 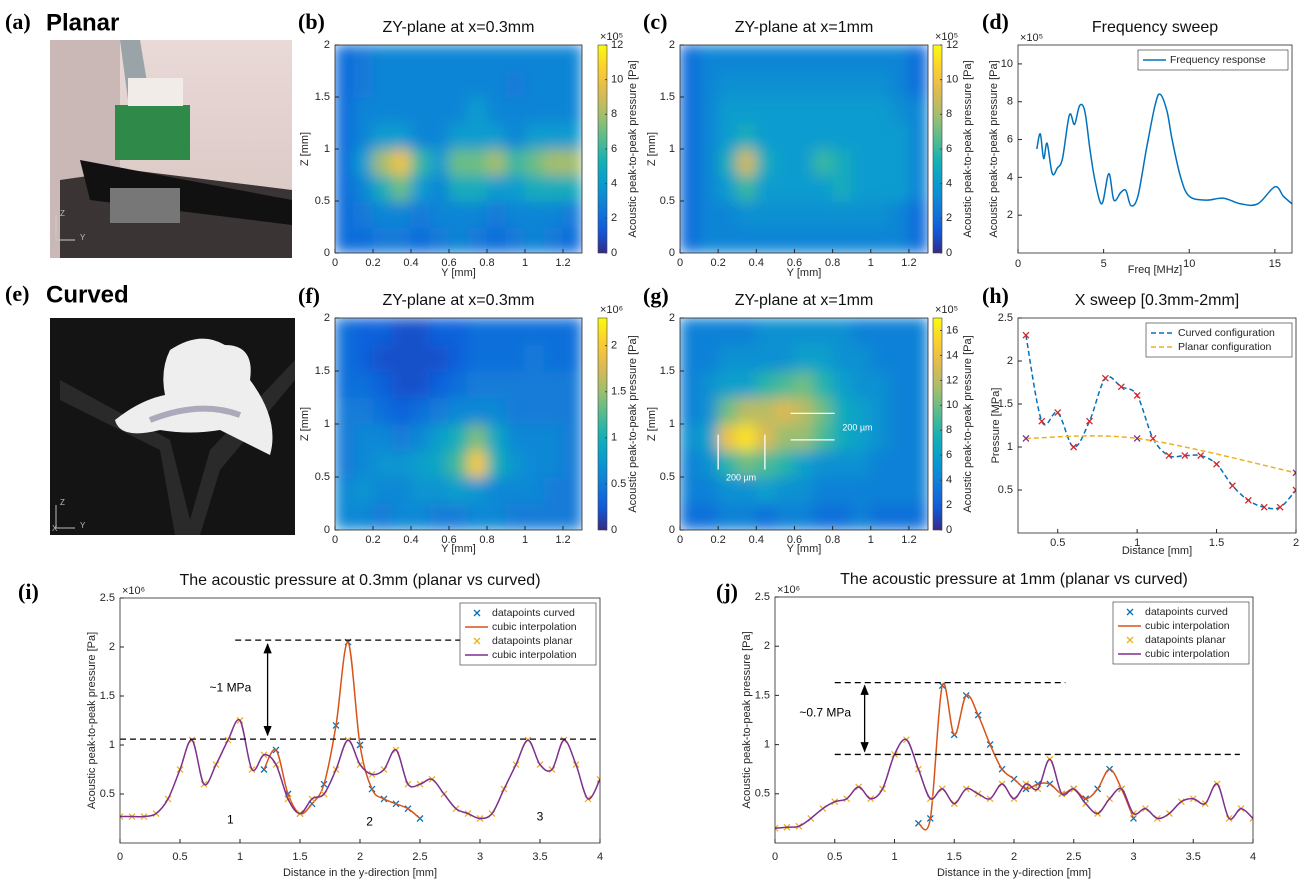 What do you see at coordinates (995, 21) in the screenshot?
I see `panel-label: (d)` at bounding box center [995, 21].